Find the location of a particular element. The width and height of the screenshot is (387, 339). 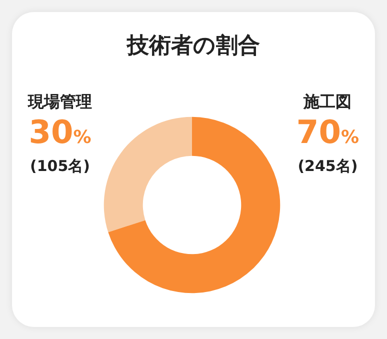

data-label: 30% is located at coordinates (60, 133).